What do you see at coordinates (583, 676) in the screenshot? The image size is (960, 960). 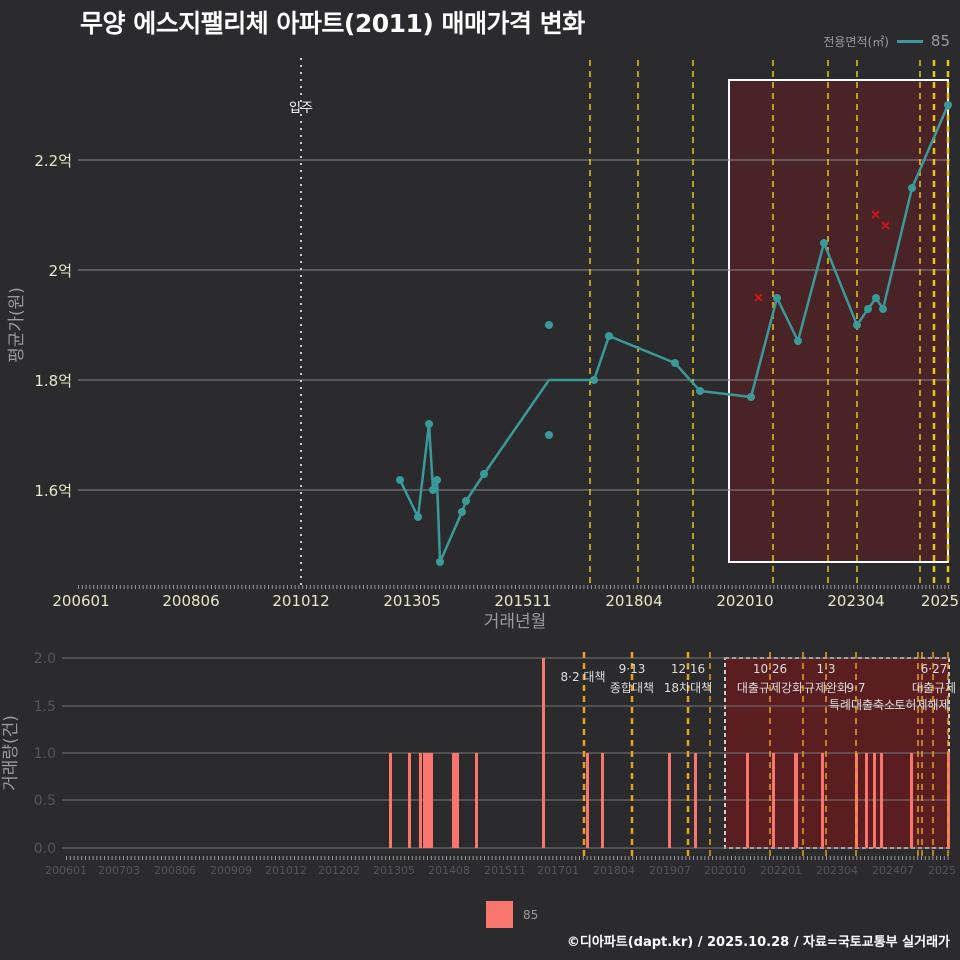 I see `svg-text: 8·2 대책` at bounding box center [583, 676].